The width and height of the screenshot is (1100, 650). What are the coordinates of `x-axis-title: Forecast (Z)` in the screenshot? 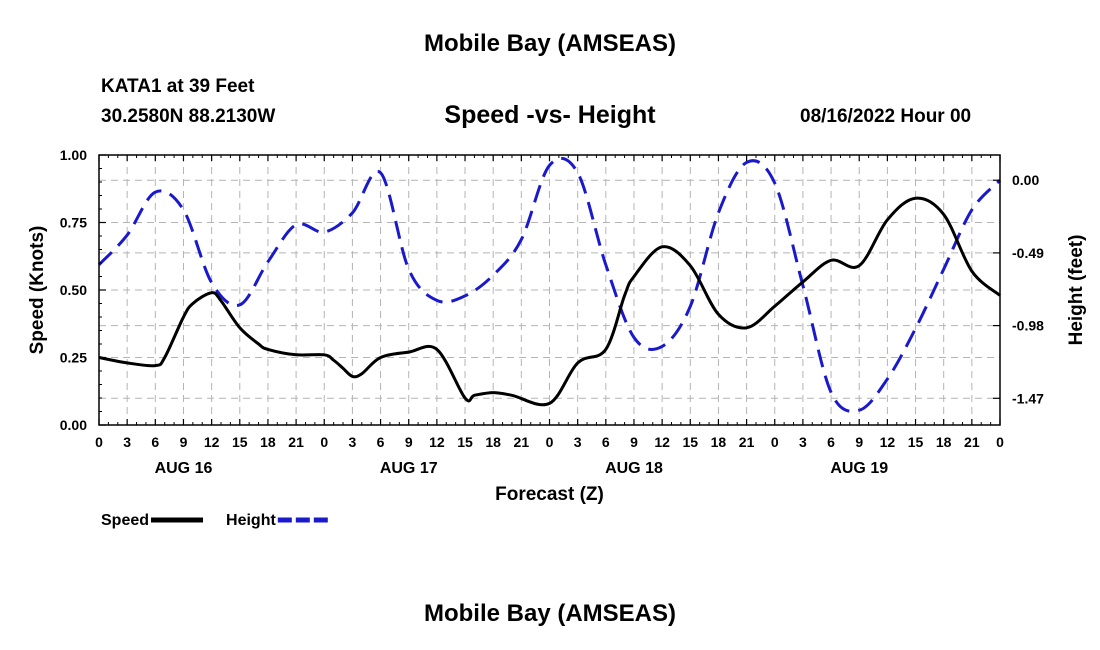 It's located at (549, 494).